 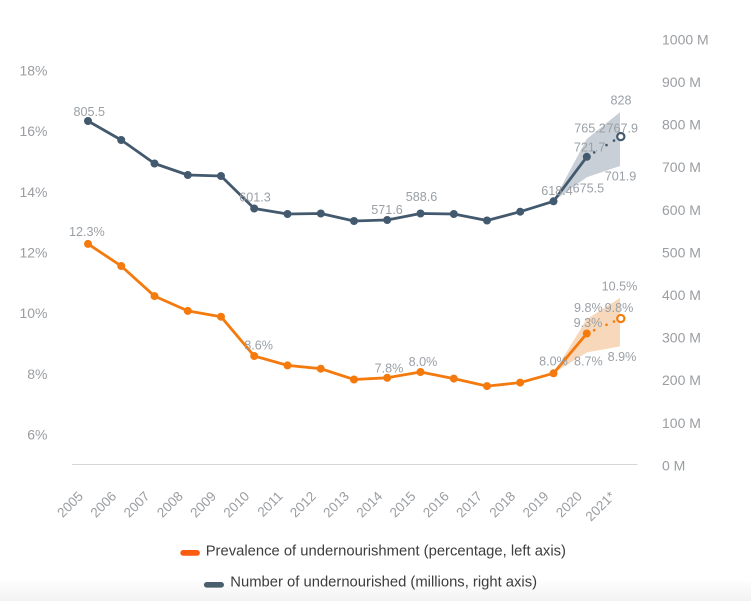 I want to click on svg-text: 571.6, so click(x=387, y=210).